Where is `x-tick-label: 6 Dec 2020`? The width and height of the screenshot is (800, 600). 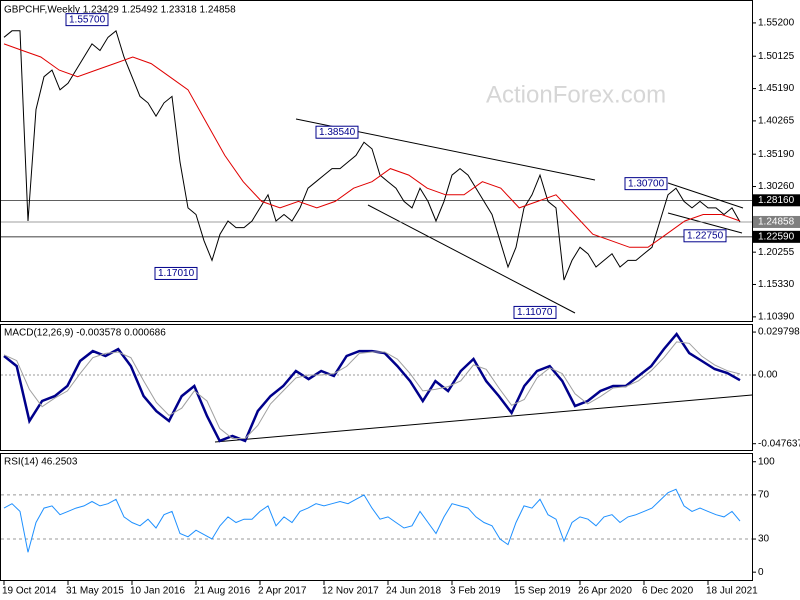
x-tick-label: 6 Dec 2020 is located at coordinates (668, 591).